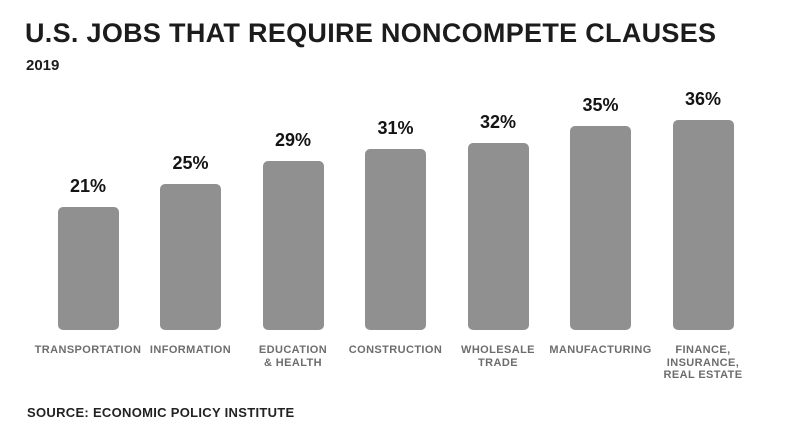 This screenshot has height=442, width=786. What do you see at coordinates (703, 362) in the screenshot?
I see `category-label: FINANCE, INSURANCE, REAL ESTATE` at bounding box center [703, 362].